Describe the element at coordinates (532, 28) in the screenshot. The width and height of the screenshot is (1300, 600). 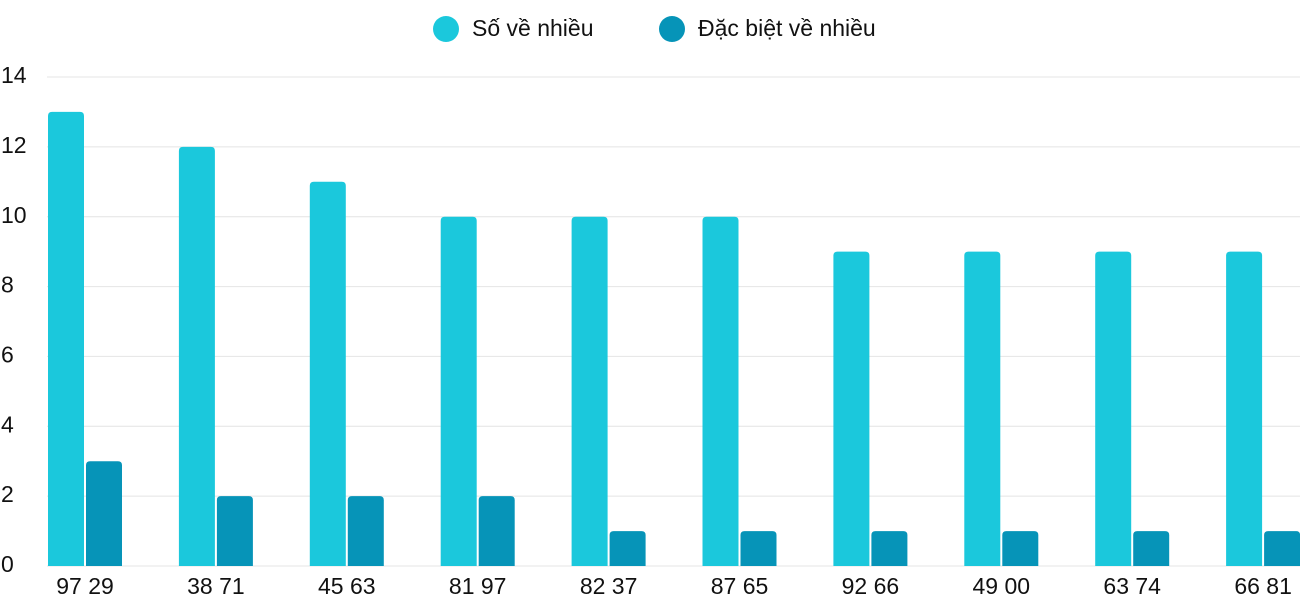
I see `legend-label: Số về nhiều` at that location.